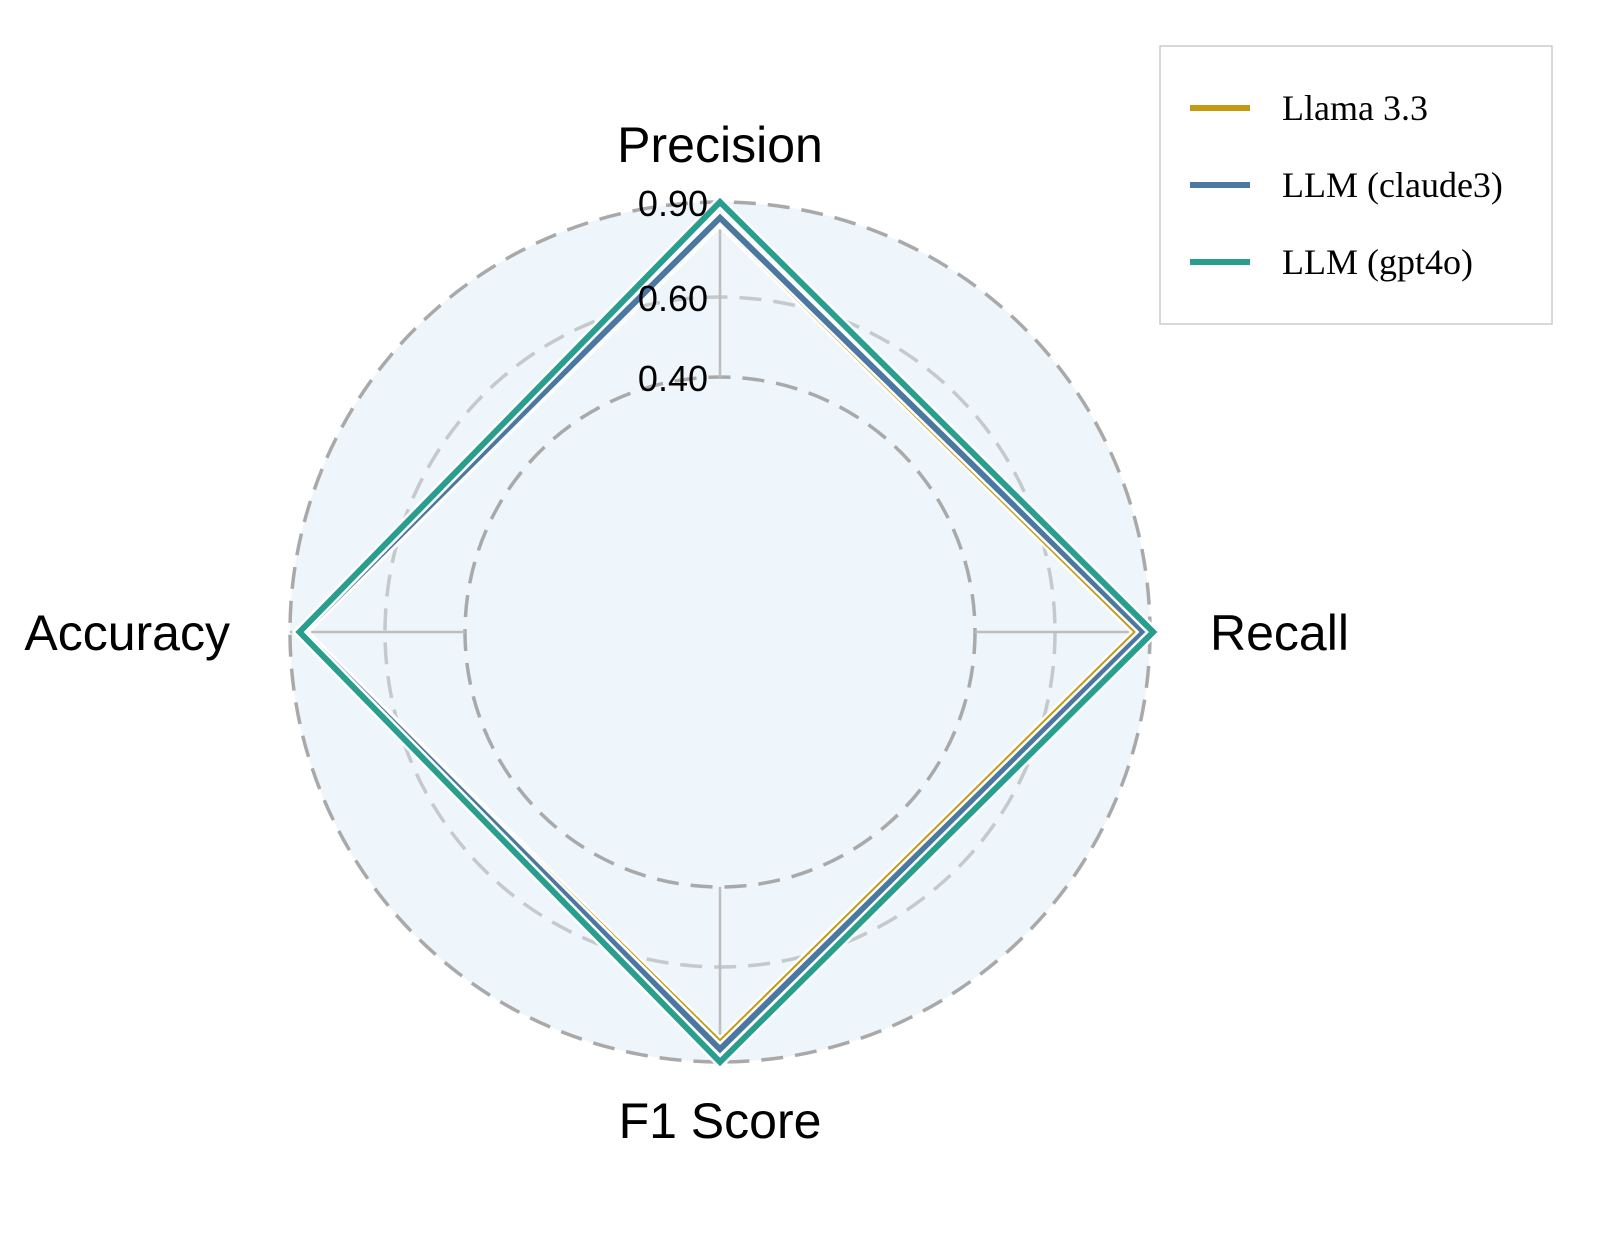  I want to click on legend-label-llama: Llama 3.3, so click(1355, 108).